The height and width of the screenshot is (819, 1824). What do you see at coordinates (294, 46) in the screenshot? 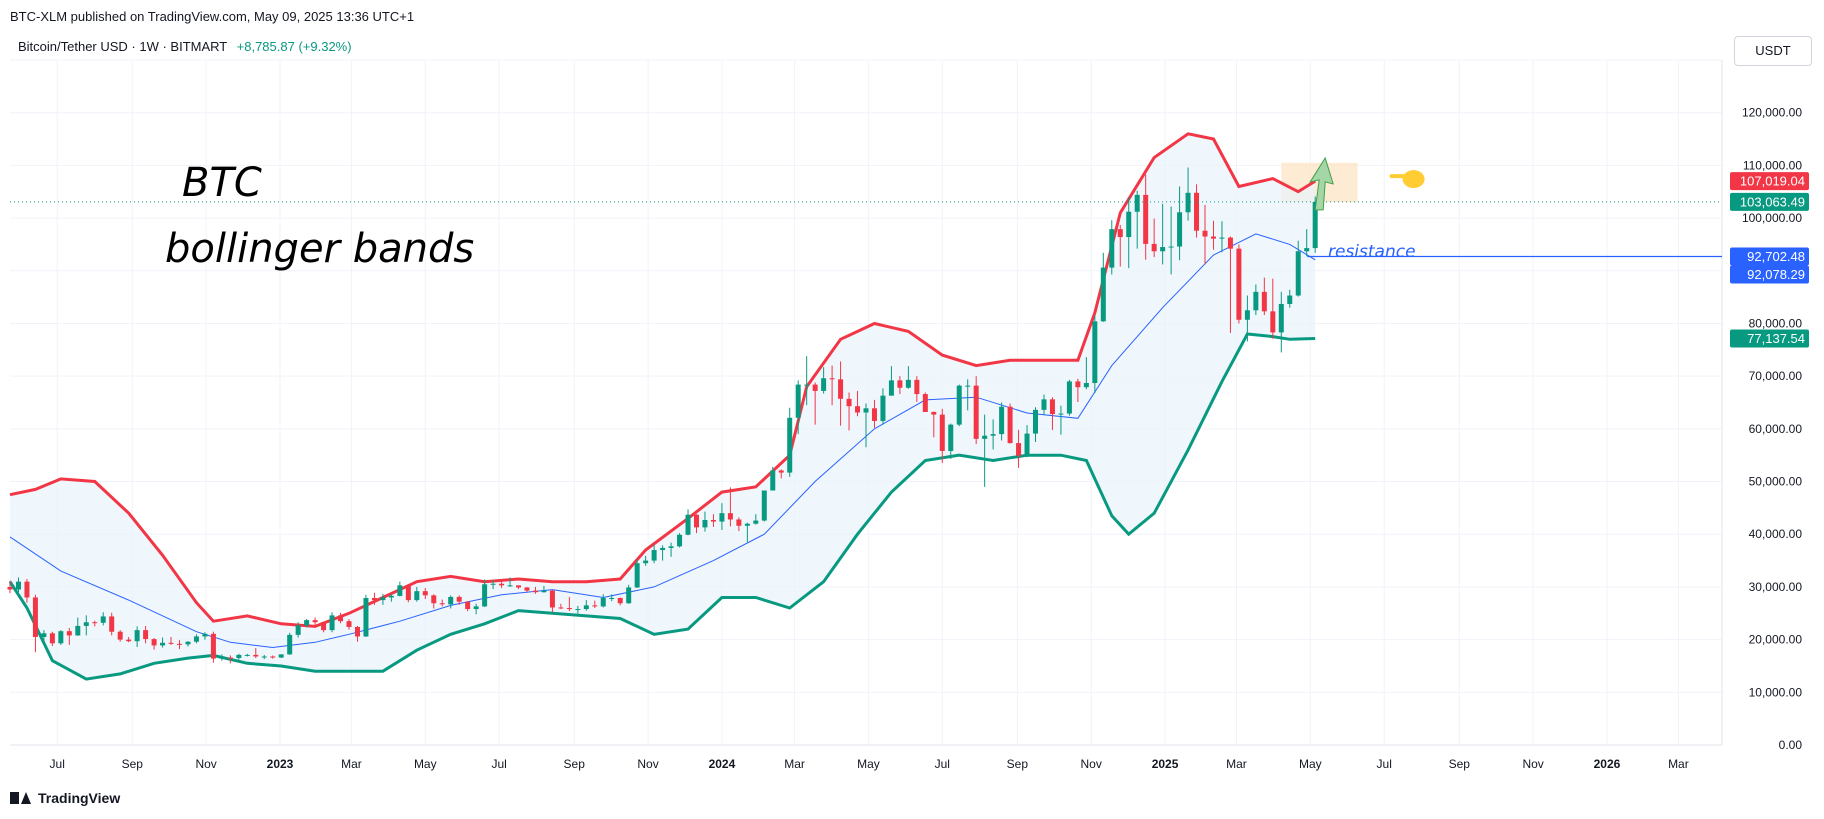
I see `price-change: +8,785.87 (+9.32%)` at bounding box center [294, 46].